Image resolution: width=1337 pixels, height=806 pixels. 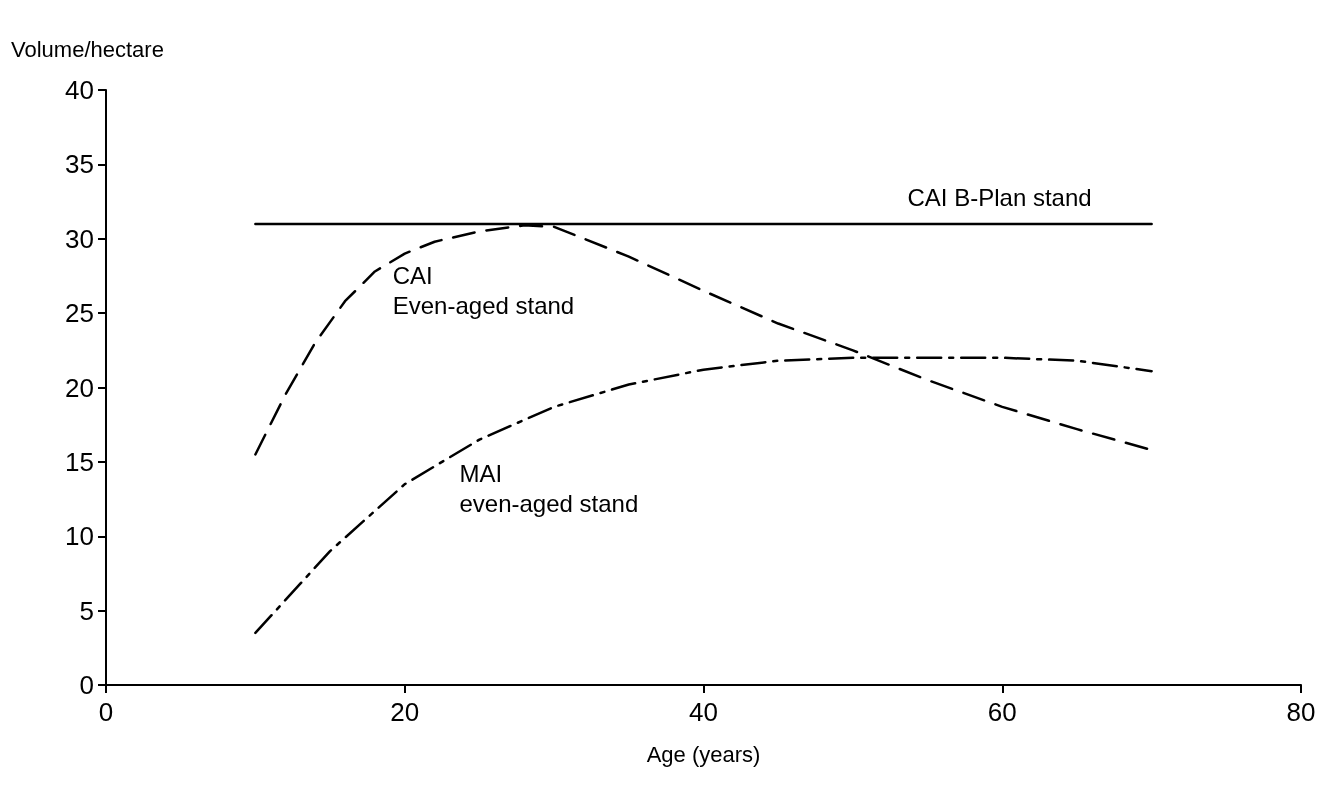 I want to click on y-axis-title: Volume/hectare, so click(x=87, y=49).